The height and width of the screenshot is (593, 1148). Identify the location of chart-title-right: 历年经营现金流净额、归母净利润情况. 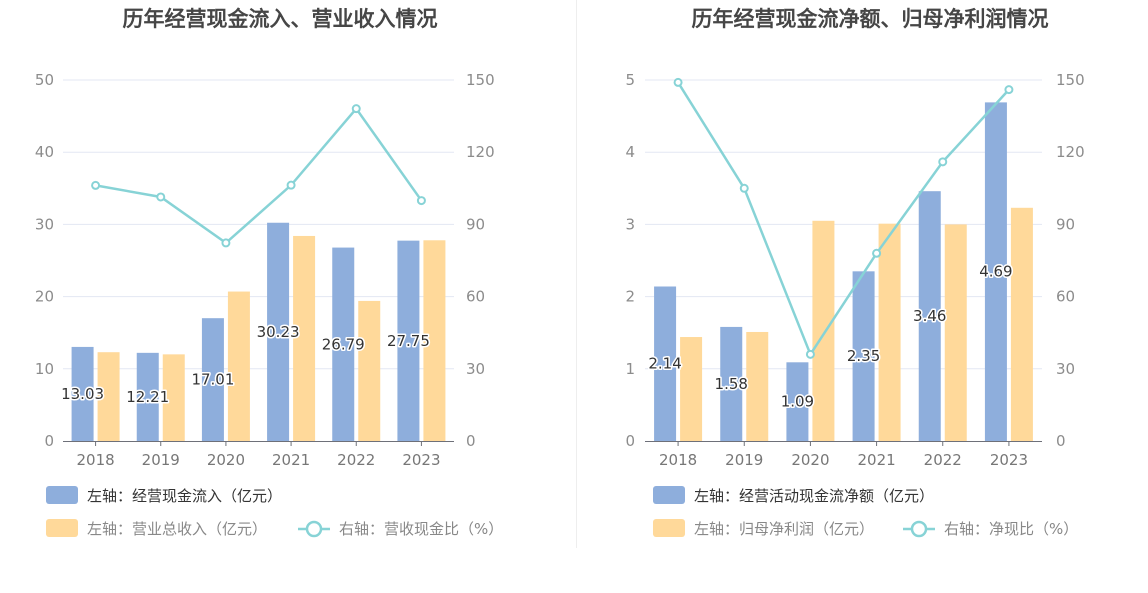
(870, 19).